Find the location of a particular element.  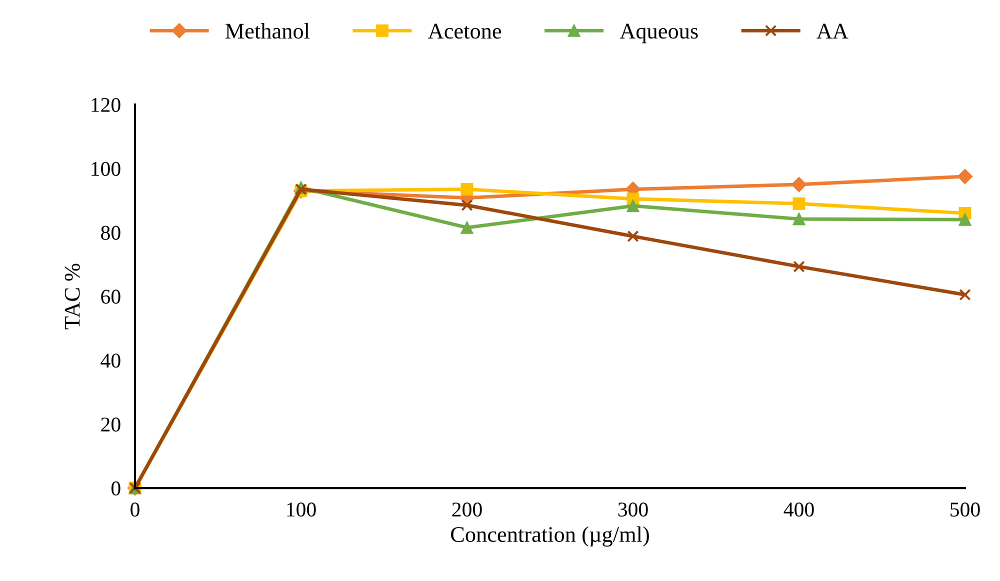

y-tick-label: 100 is located at coordinates (106, 169).